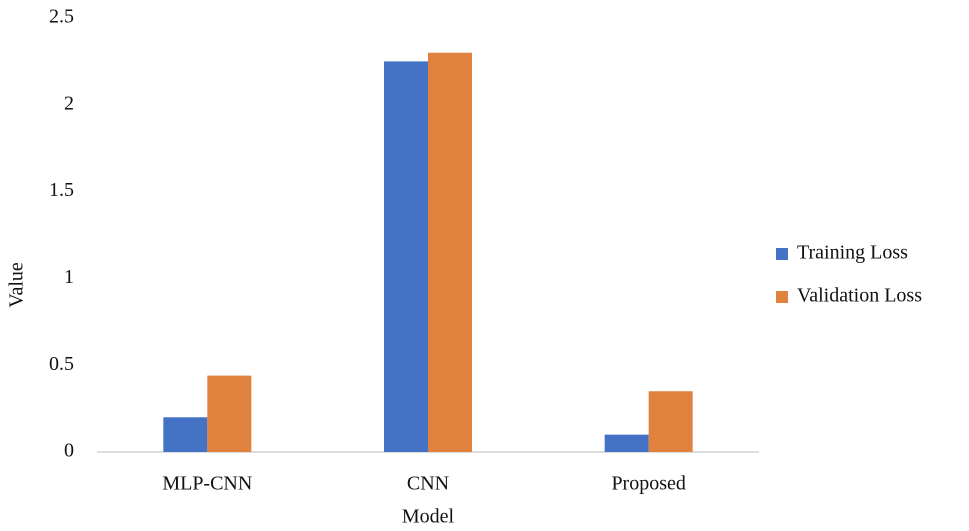 Image resolution: width=969 pixels, height=531 pixels. I want to click on y-tick-label: 2.5, so click(61, 17).